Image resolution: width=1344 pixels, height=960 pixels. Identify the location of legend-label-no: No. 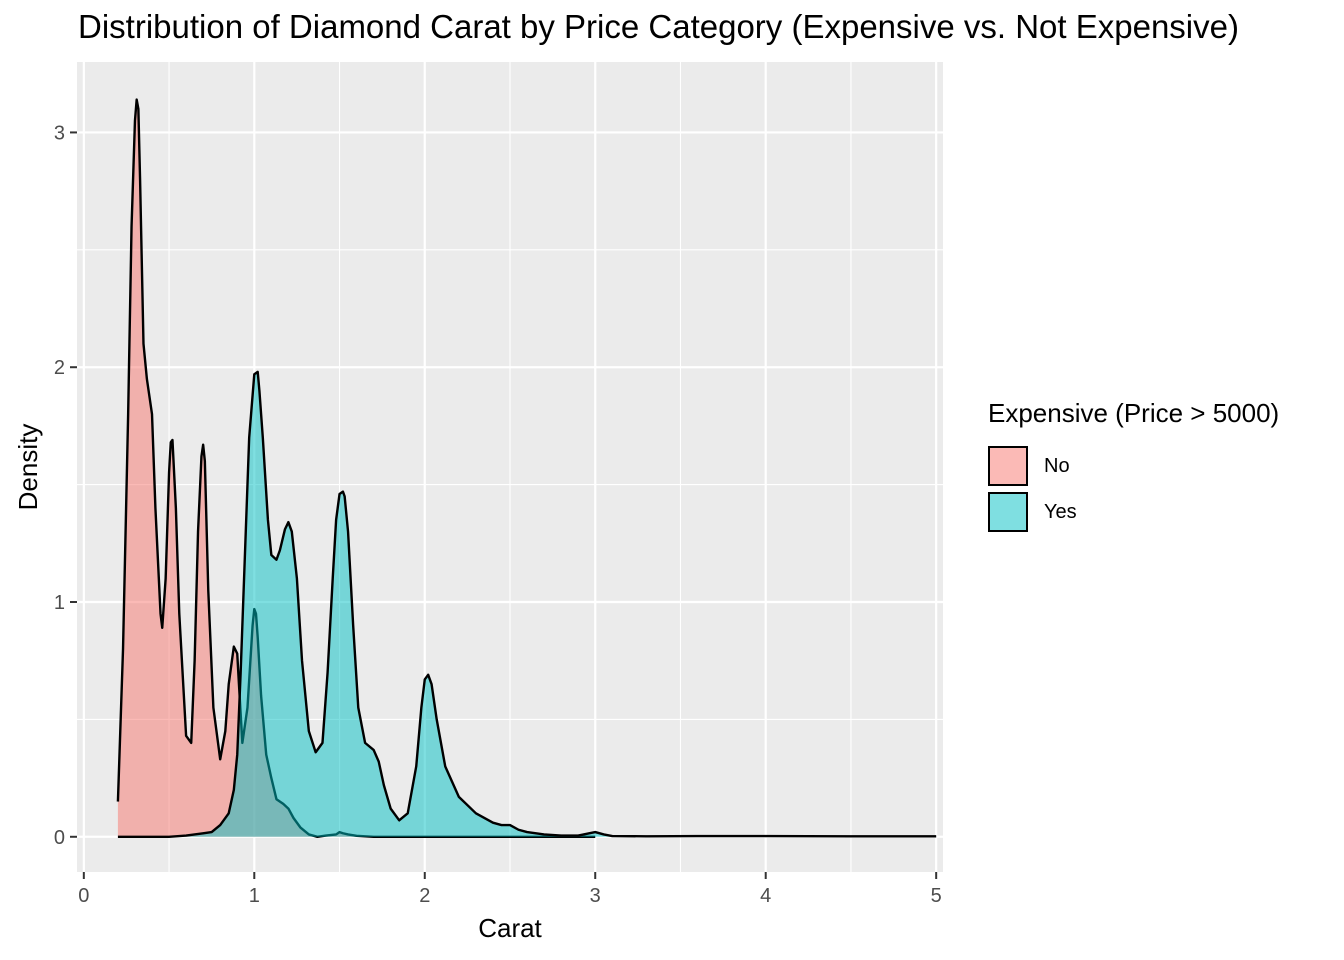
(1057, 465).